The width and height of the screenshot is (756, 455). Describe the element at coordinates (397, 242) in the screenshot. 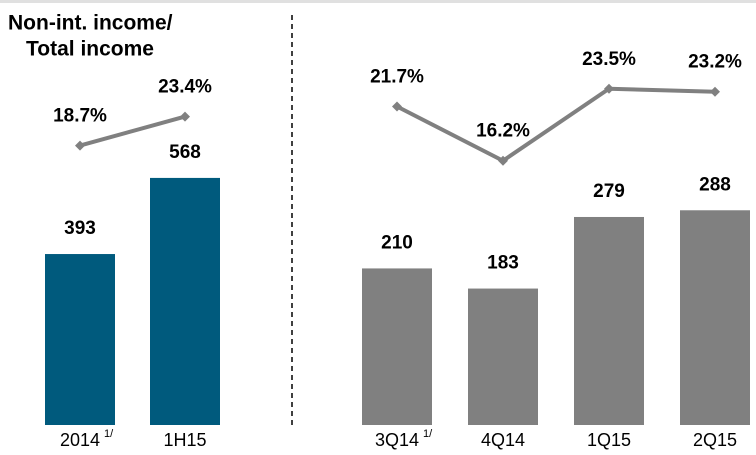

I see `value-label: 210` at that location.